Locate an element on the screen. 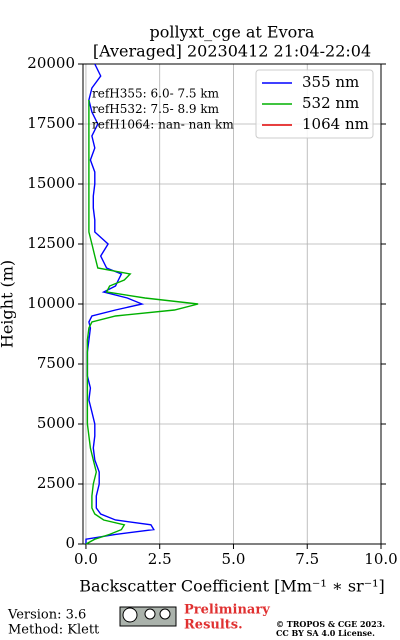  license: CC BY SA 4.0 License. is located at coordinates (325, 633).